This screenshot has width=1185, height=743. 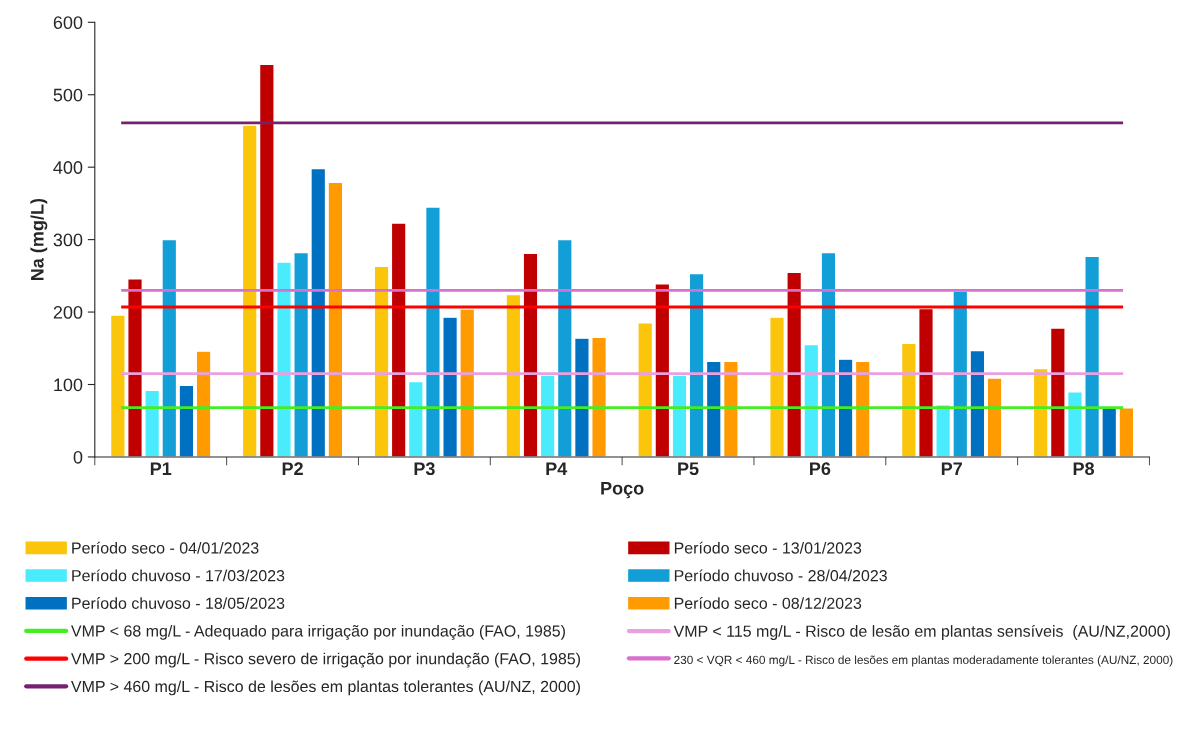 I want to click on x-tick-label: P5, so click(x=688, y=469).